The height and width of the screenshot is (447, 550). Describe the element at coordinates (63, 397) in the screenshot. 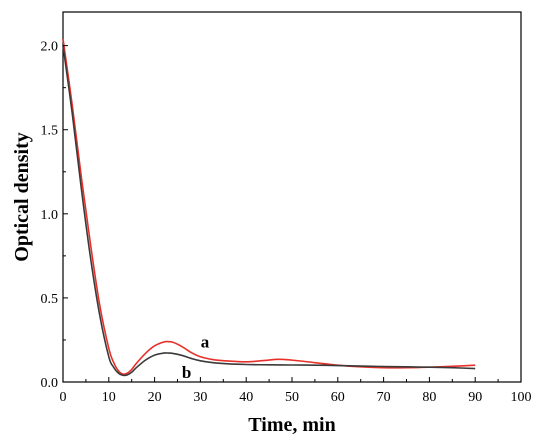

I see `x-tick-label: 0` at that location.